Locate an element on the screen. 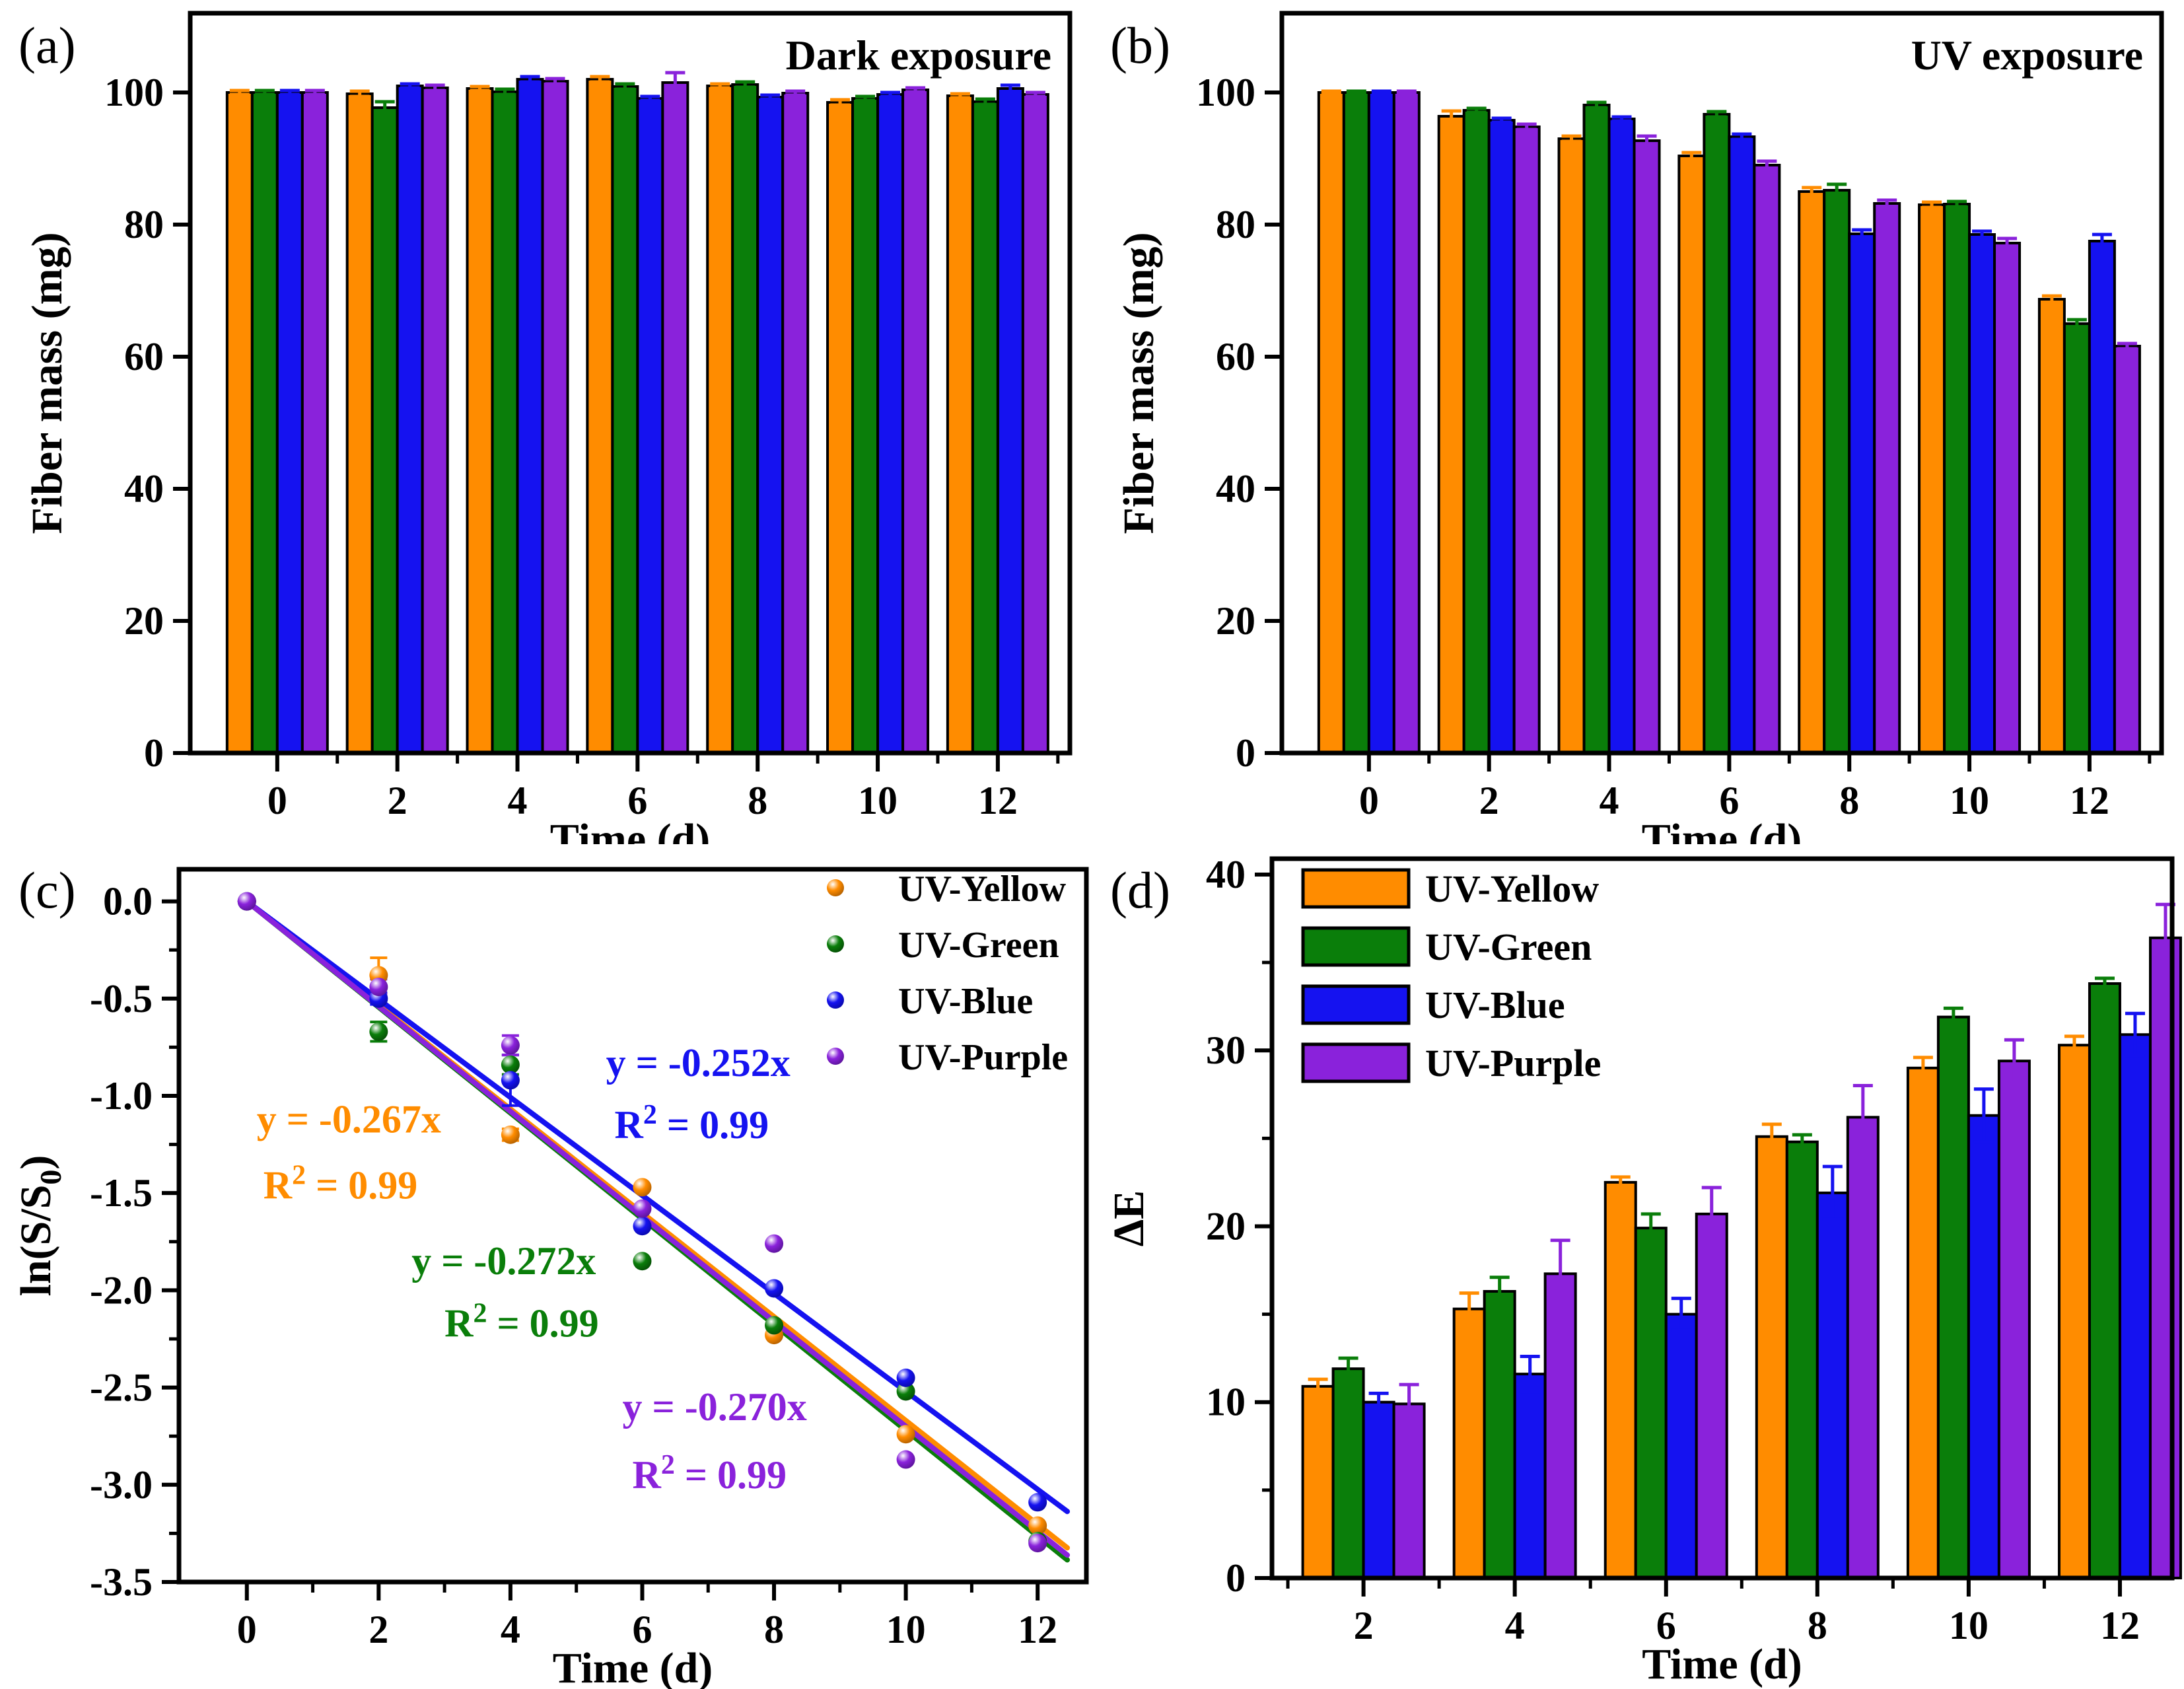 The width and height of the screenshot is (2184, 1689). legend-d: UV-Yellow UV-Green UV-Blue UV-Purple is located at coordinates (1451, 976).